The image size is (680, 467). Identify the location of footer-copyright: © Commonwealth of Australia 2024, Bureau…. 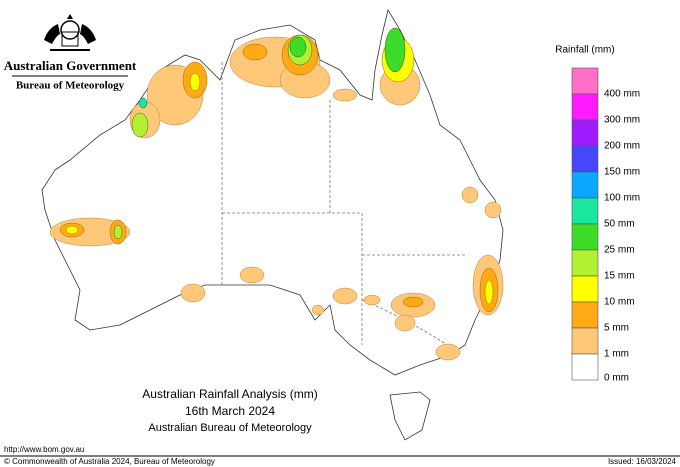
(109, 461).